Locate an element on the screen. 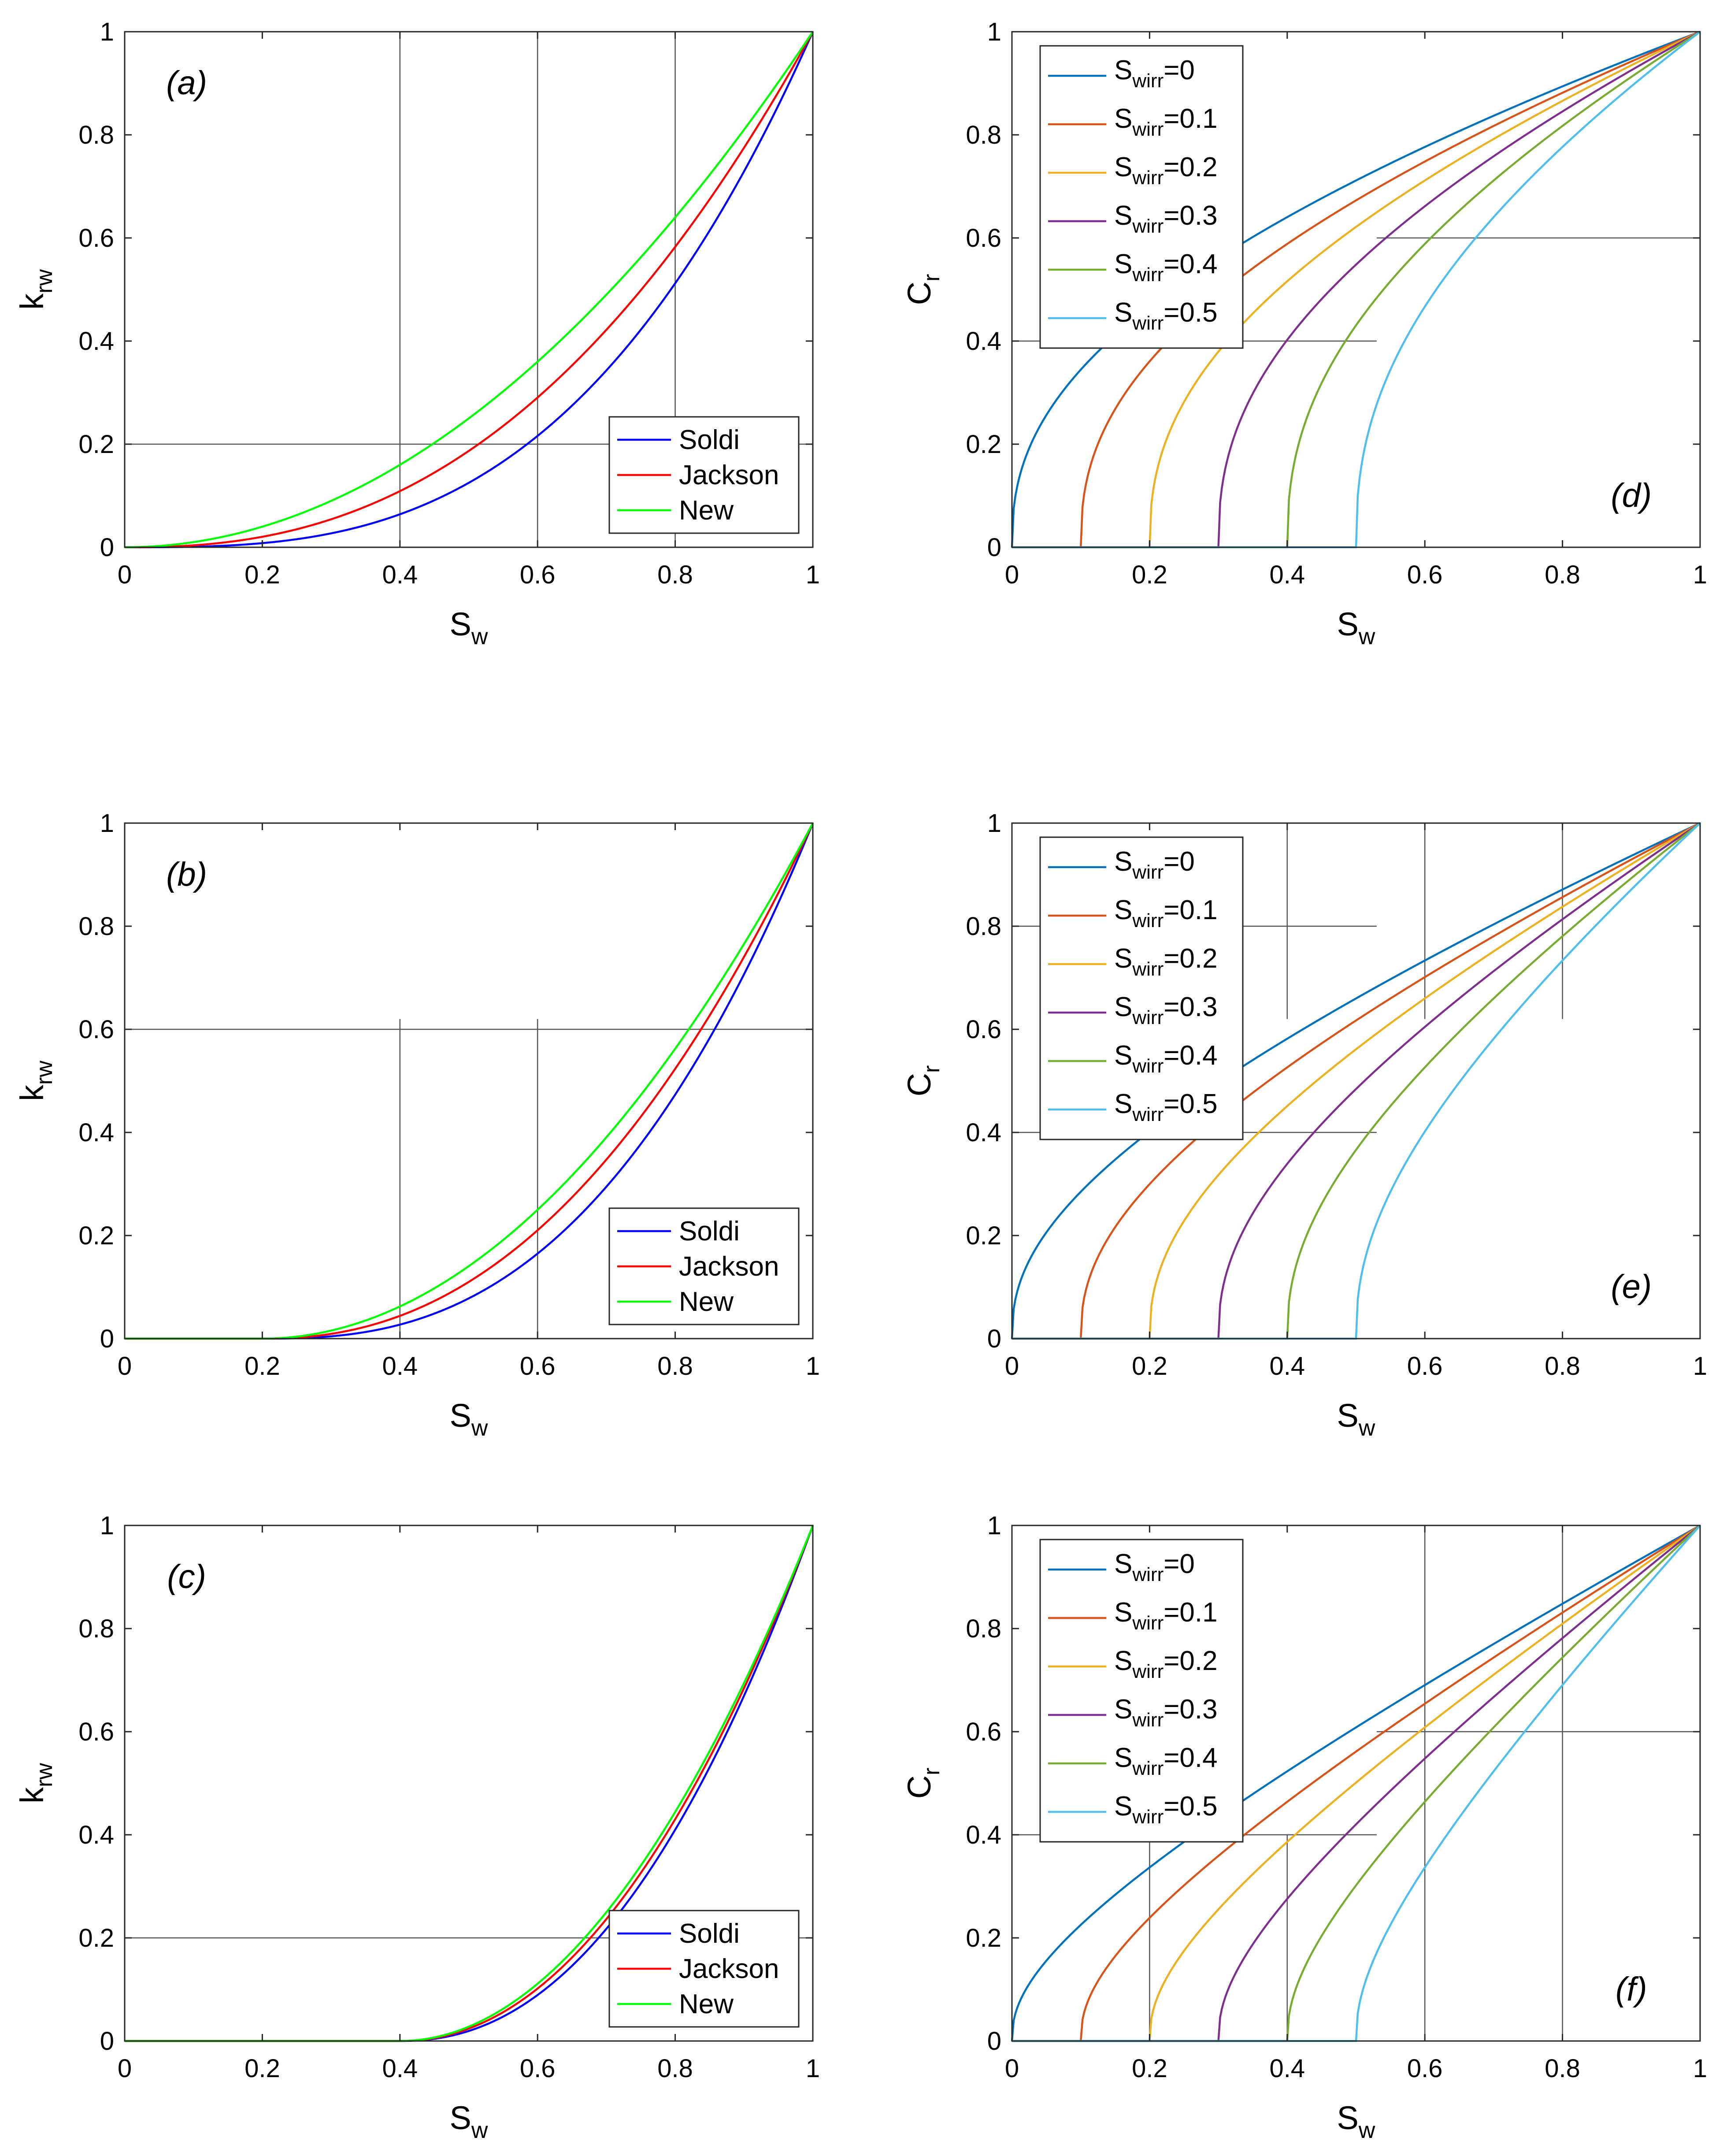  y-tick-label: 0.4 is located at coordinates (96, 1132).